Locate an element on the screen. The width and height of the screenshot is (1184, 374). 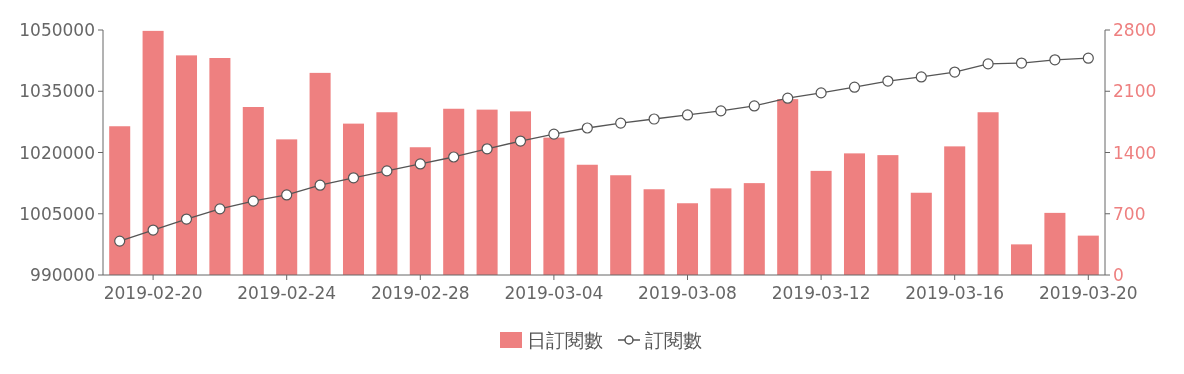
legend-label: 日訂閱數 is located at coordinates (565, 340).